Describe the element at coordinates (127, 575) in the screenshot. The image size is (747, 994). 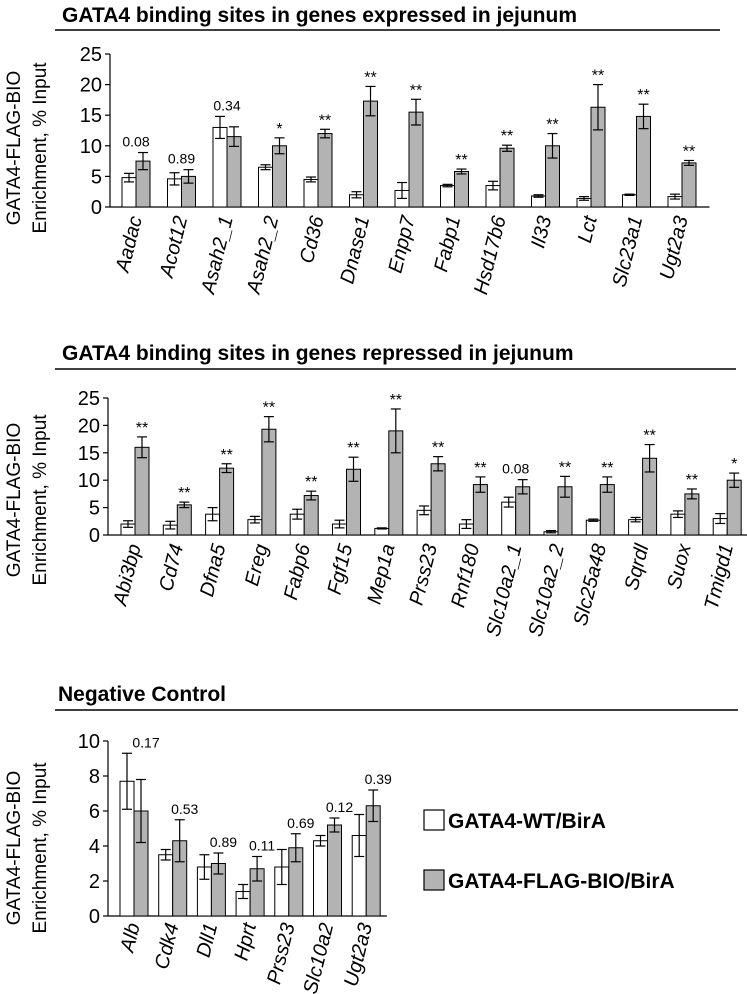
I see `category-label: Abi3bp` at that location.